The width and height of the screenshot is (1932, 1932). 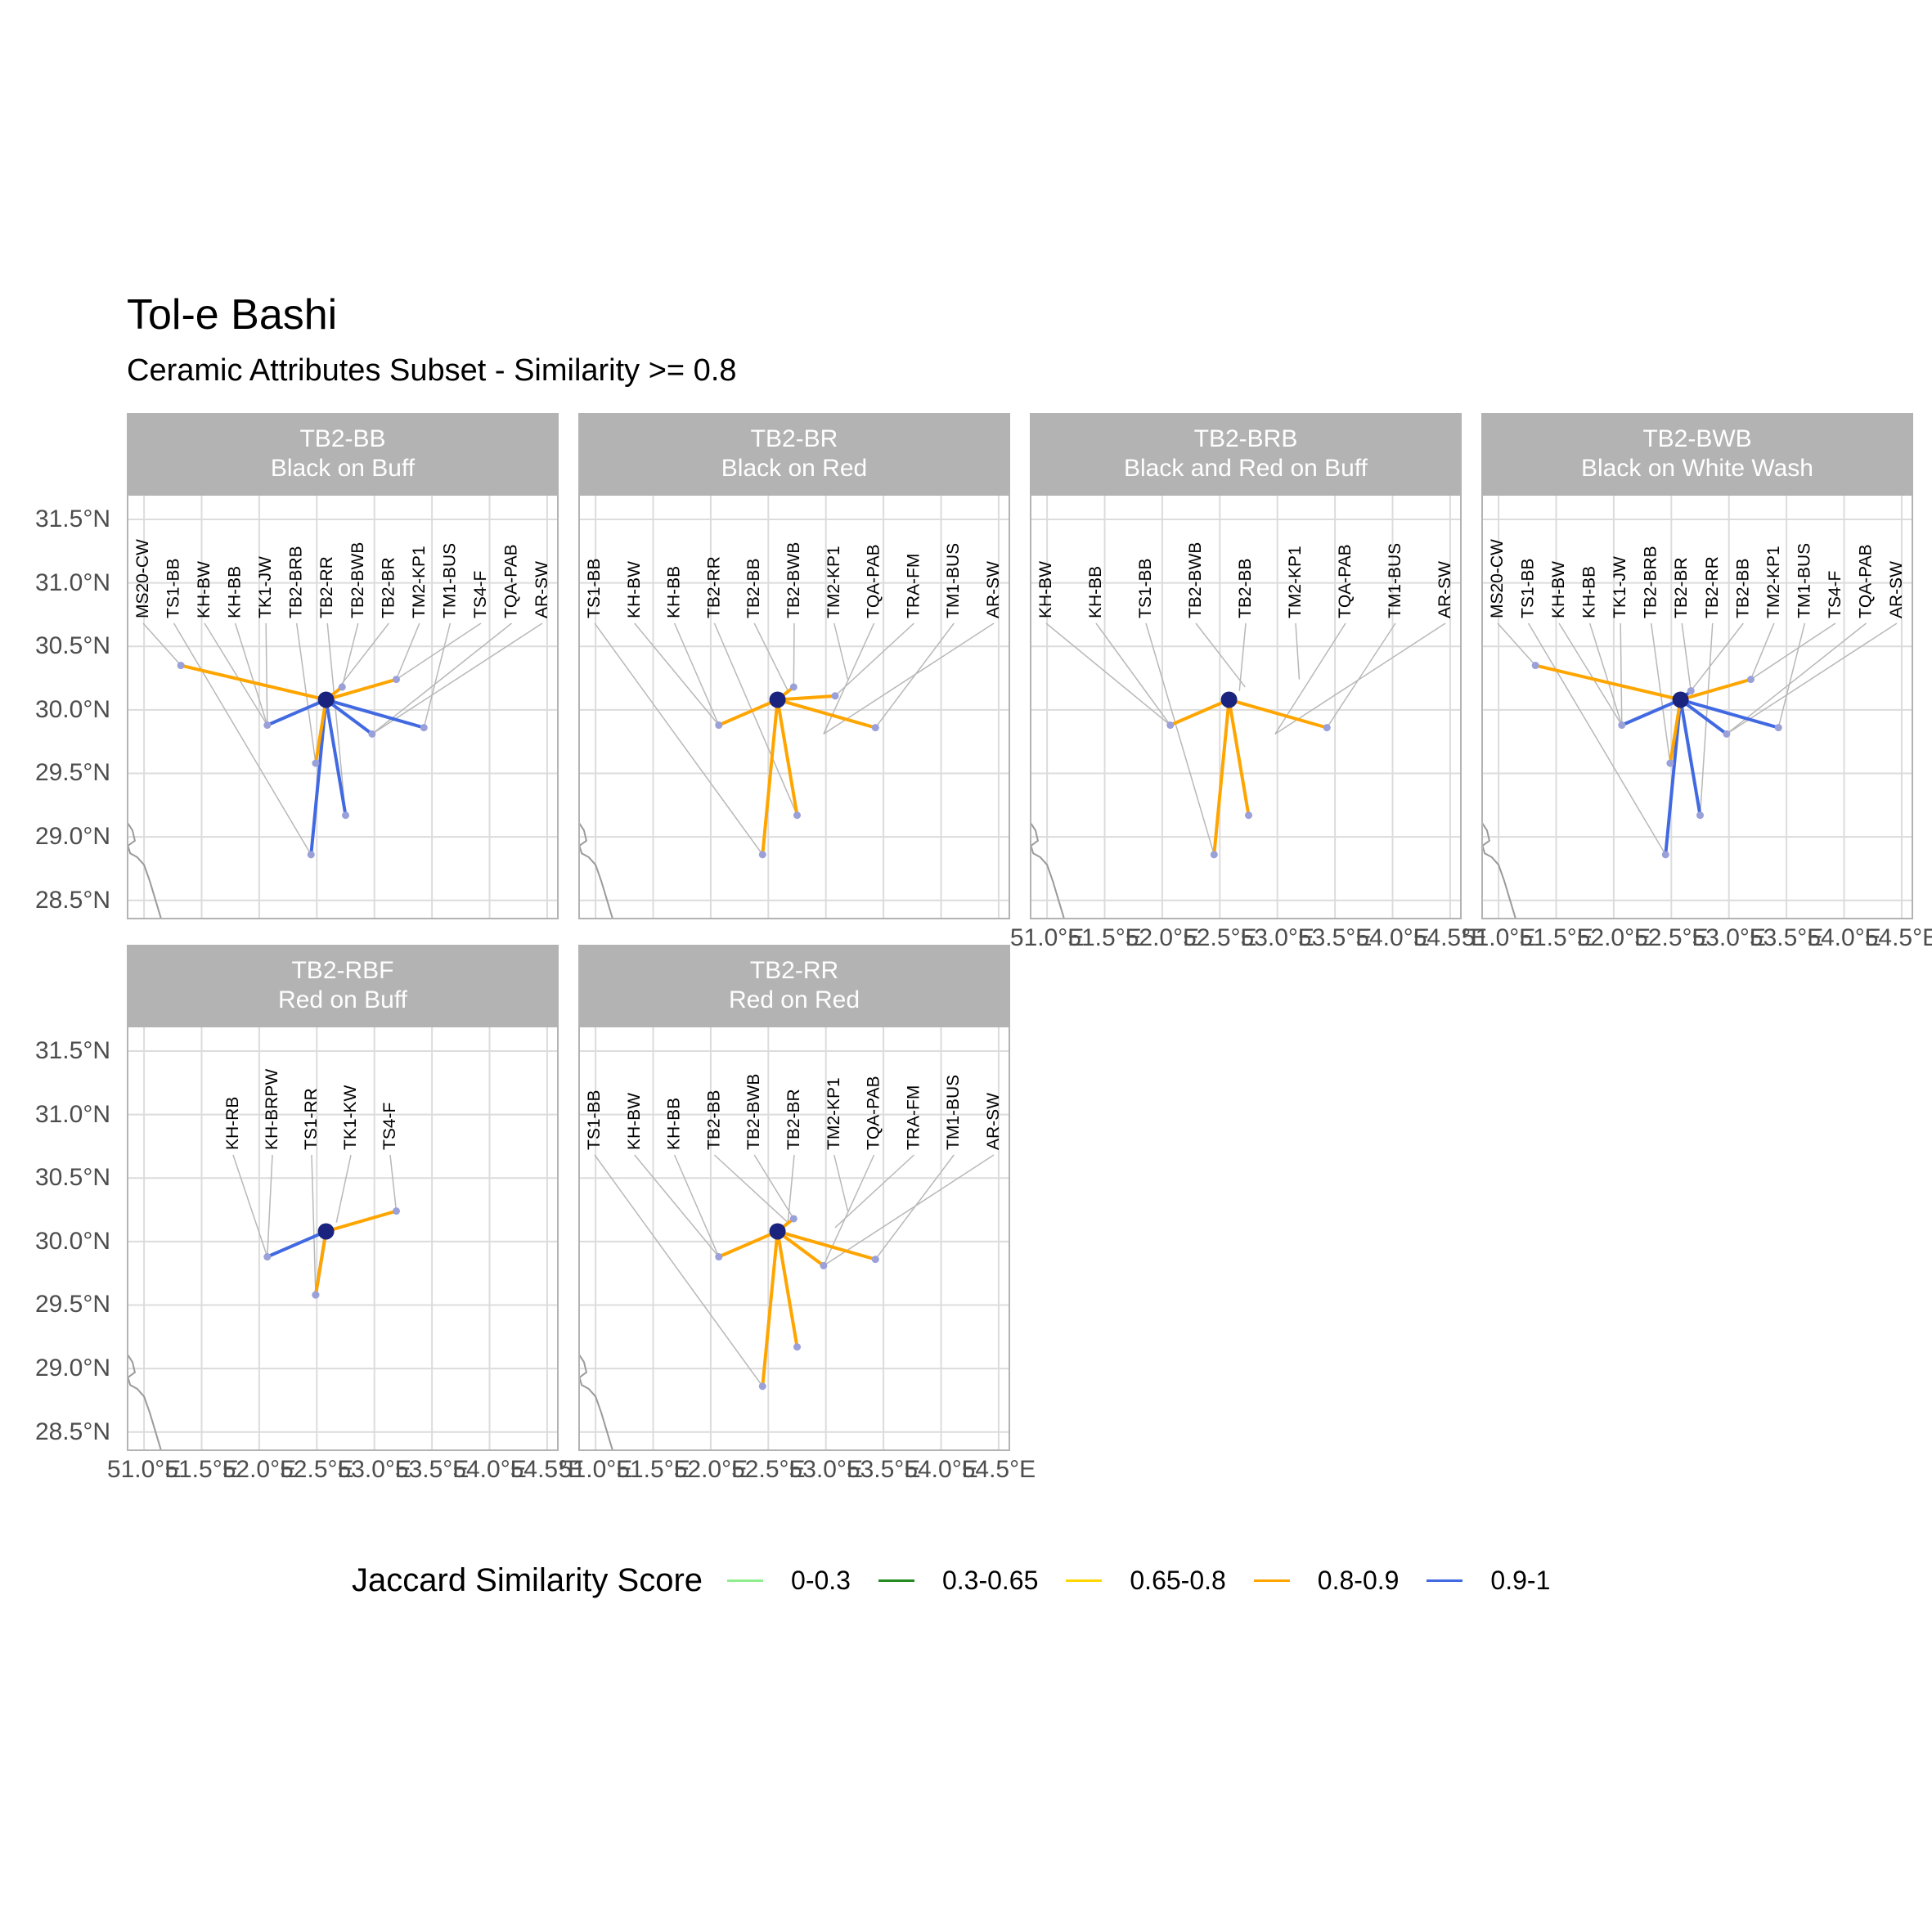 I want to click on coastline, so click(x=1048, y=870).